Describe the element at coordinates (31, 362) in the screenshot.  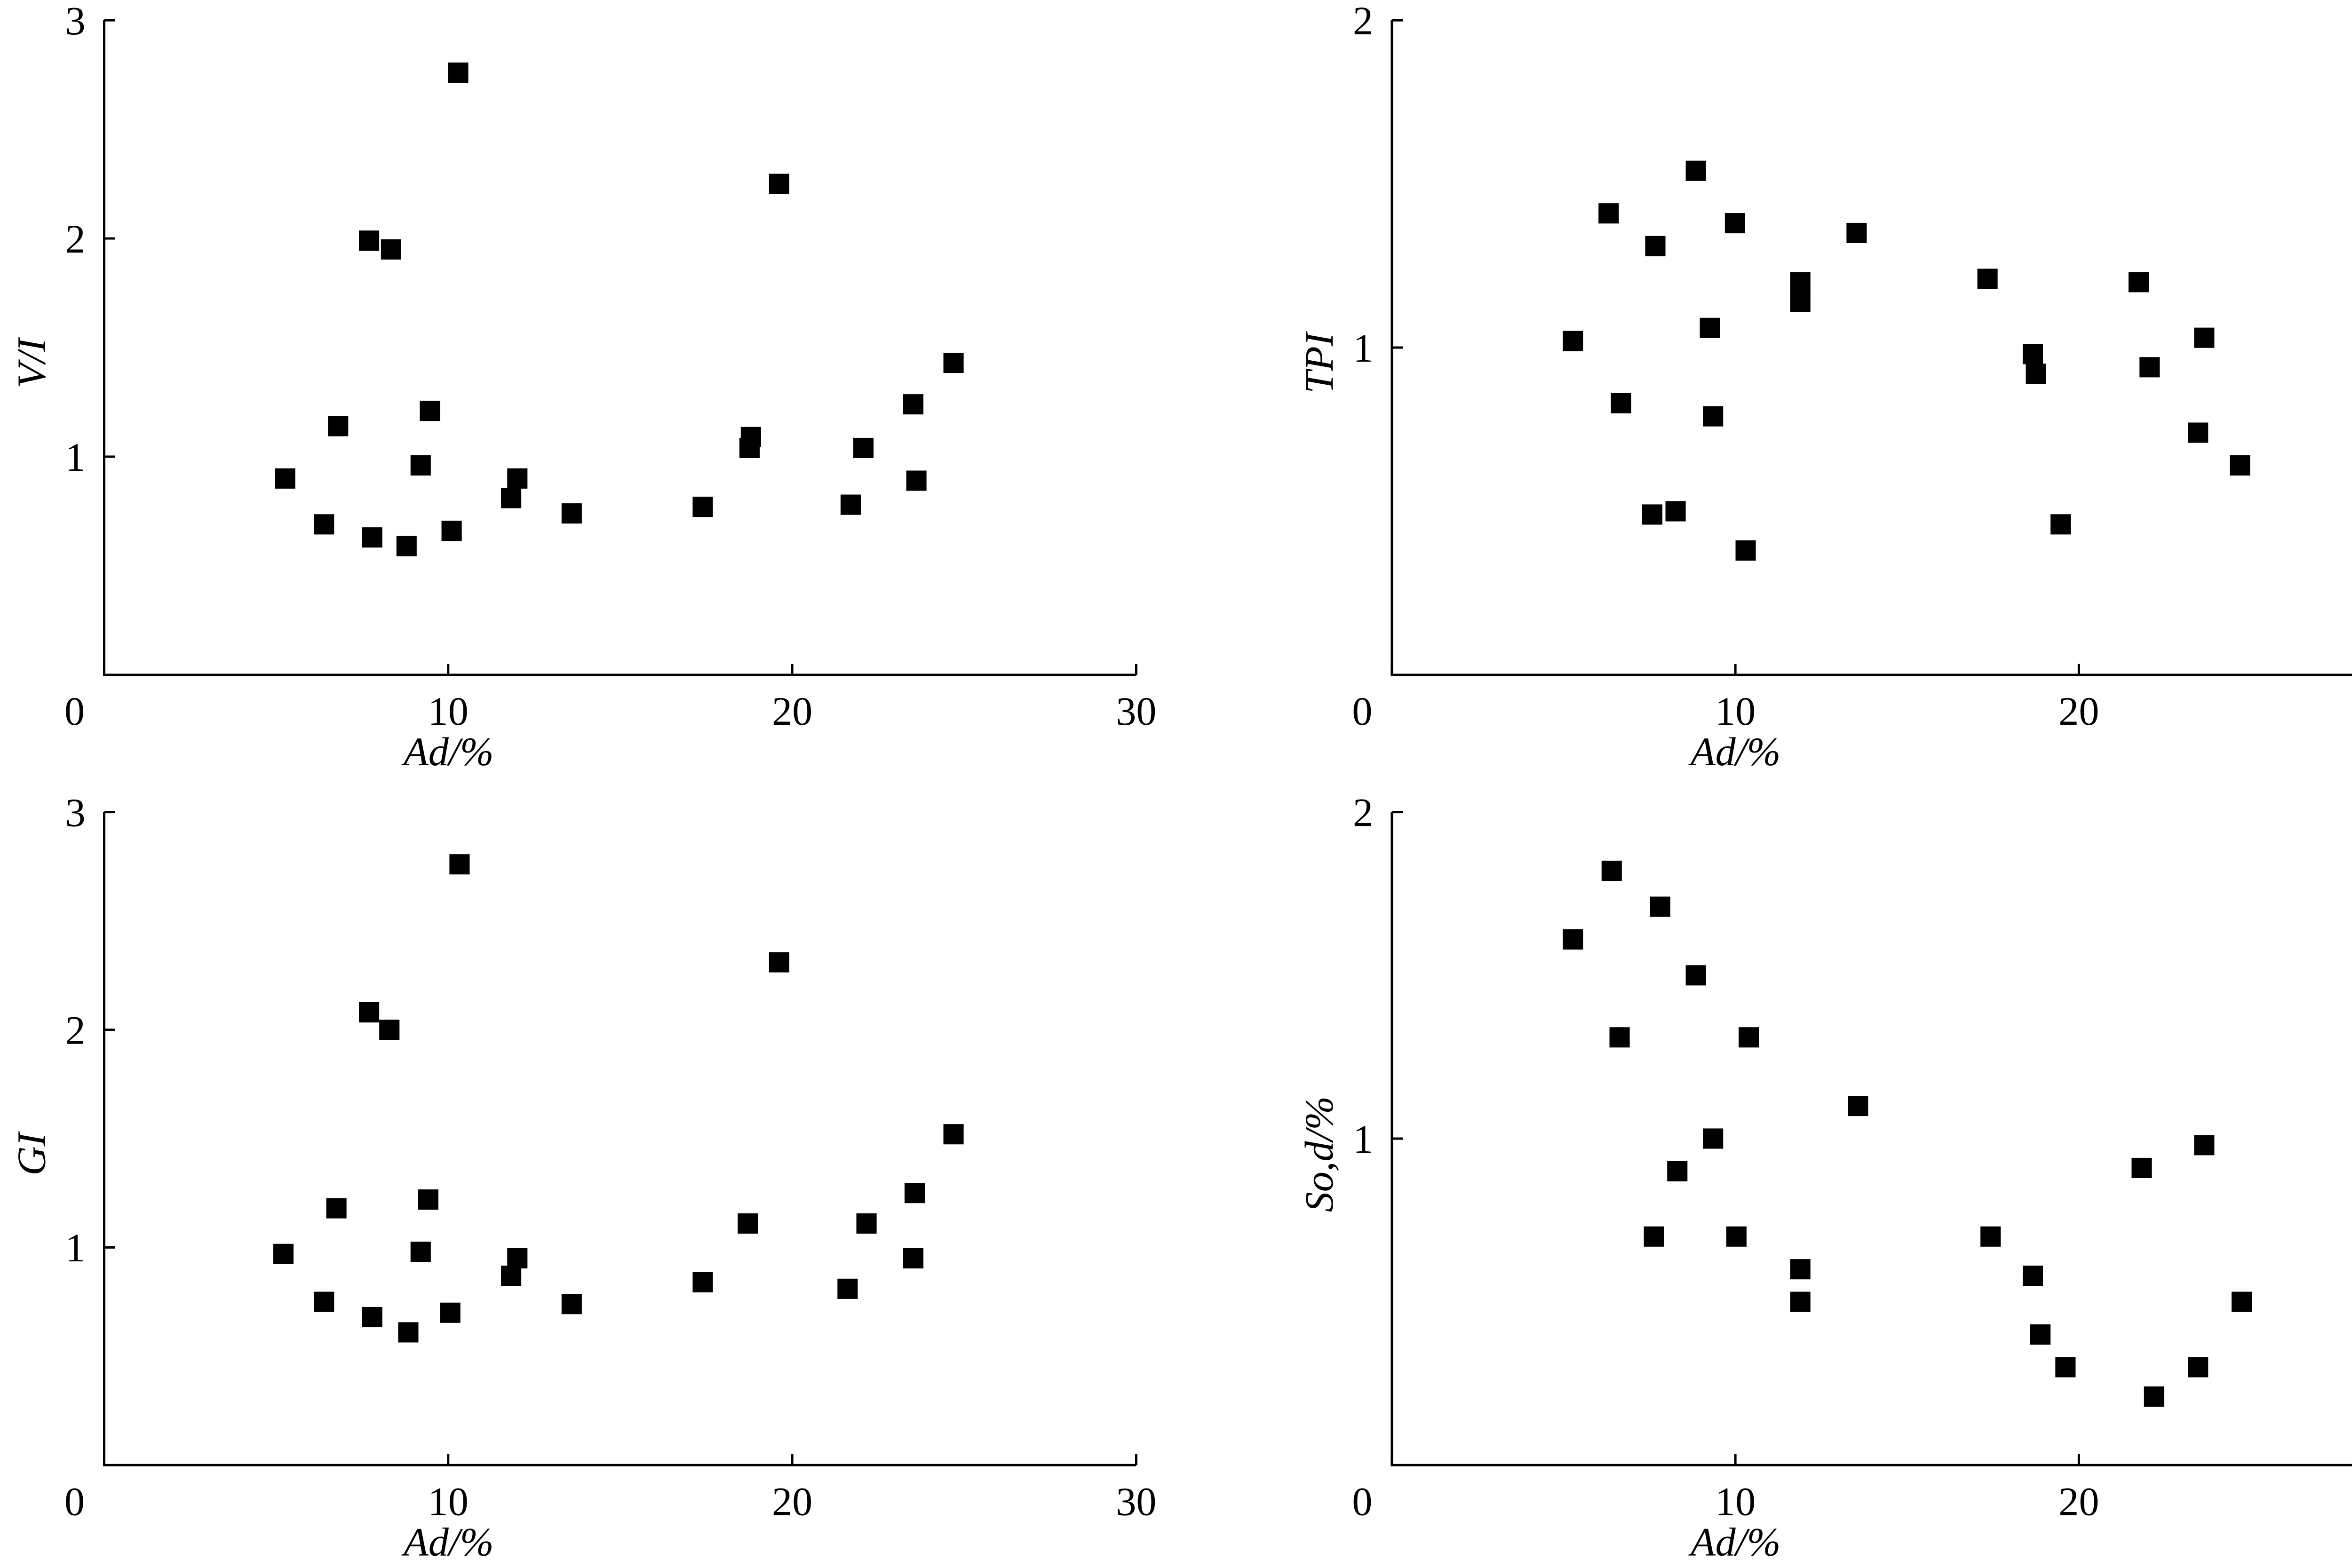
I see `y-axis-label: V/I` at that location.